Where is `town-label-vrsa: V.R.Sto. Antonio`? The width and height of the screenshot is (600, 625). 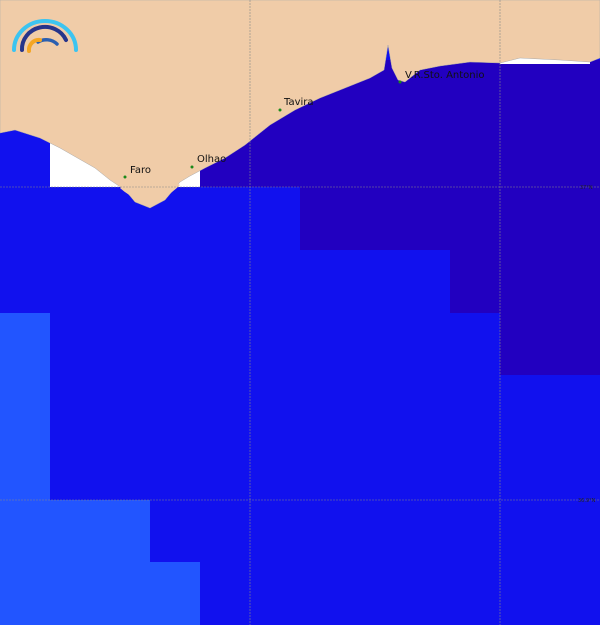 town-label-vrsa: V.R.Sto. Antonio is located at coordinates (445, 75).